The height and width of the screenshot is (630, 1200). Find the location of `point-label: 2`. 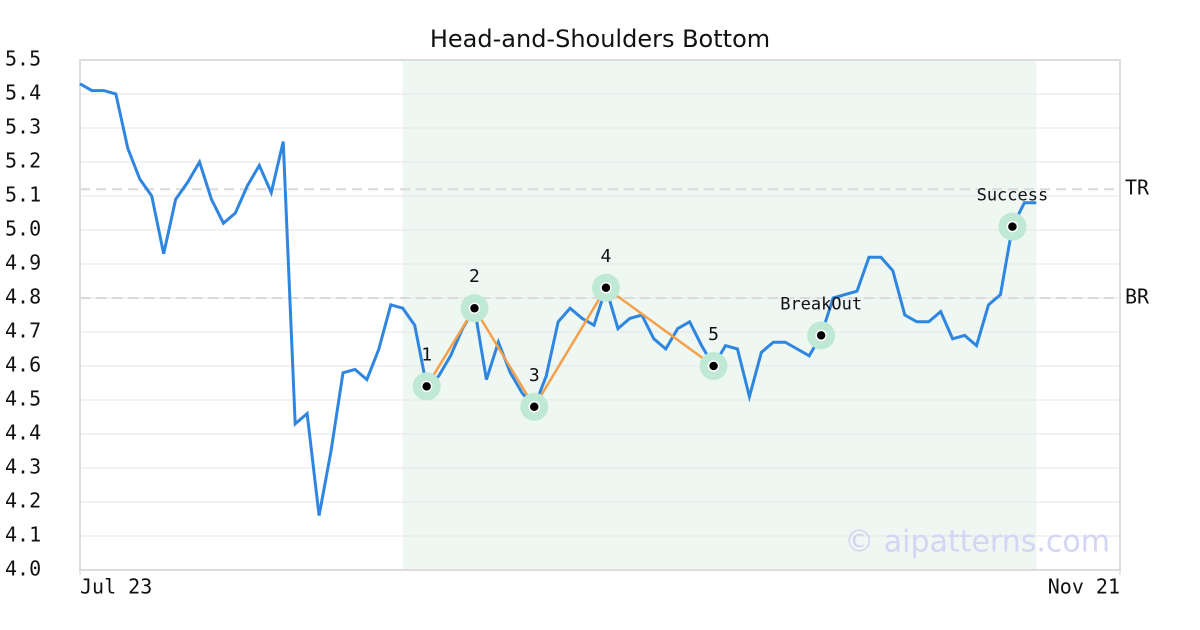

point-label: 2 is located at coordinates (474, 276).